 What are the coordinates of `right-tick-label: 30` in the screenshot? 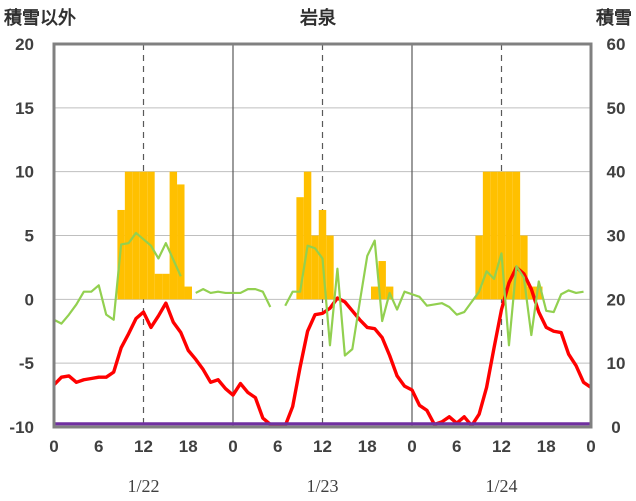 It's located at (616, 236).